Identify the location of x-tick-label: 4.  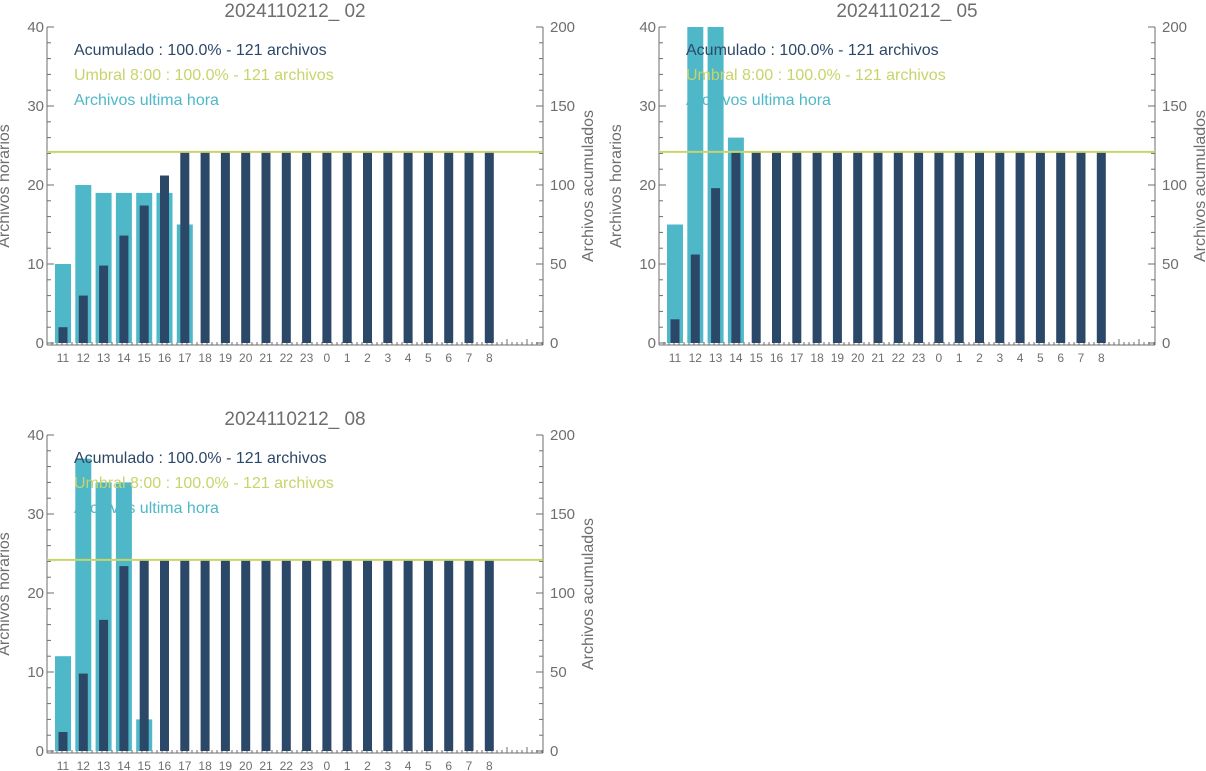
(408, 765).